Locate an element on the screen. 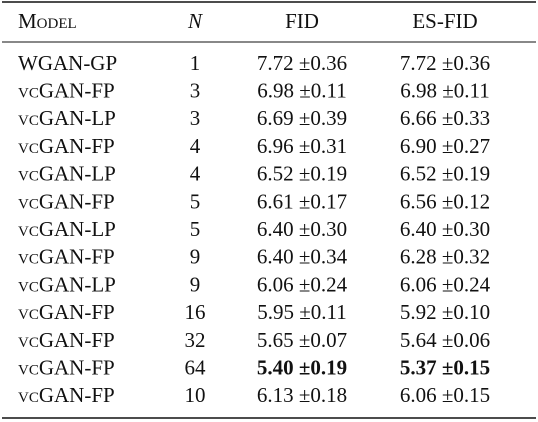 Image resolution: width=538 pixels, height=422 pixels. table-cell: 5.65 ±0.07 is located at coordinates (302, 340).